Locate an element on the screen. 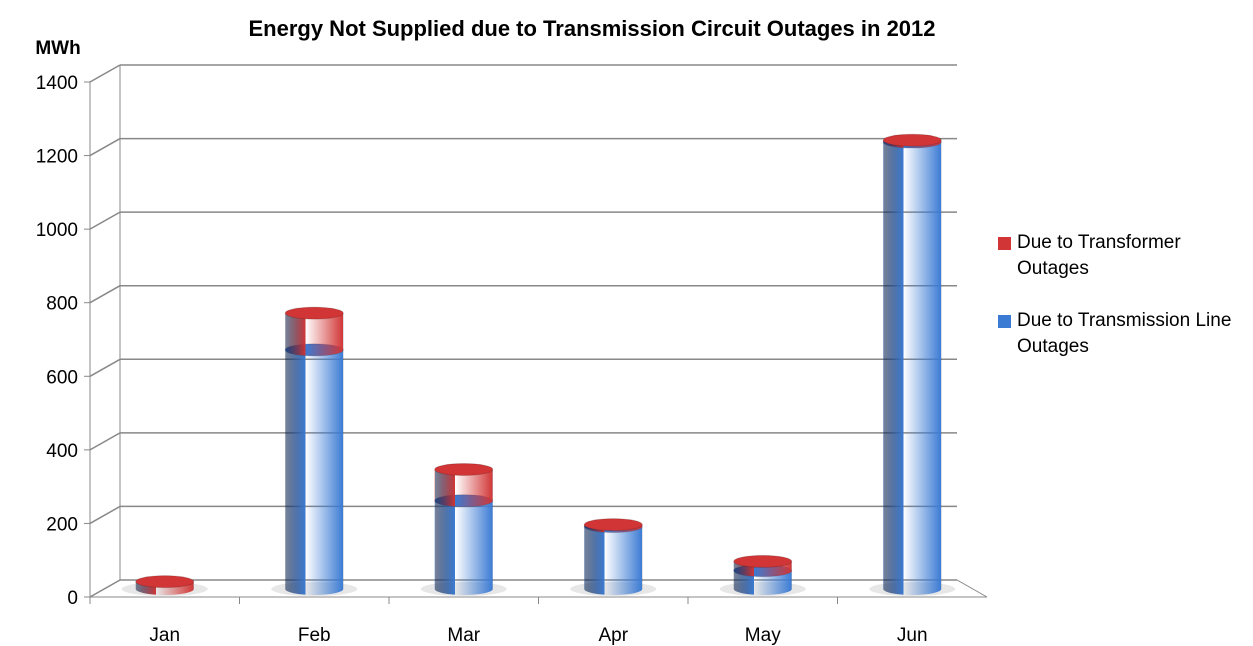 The width and height of the screenshot is (1253, 646). y-tick-label: 600 is located at coordinates (62, 377).